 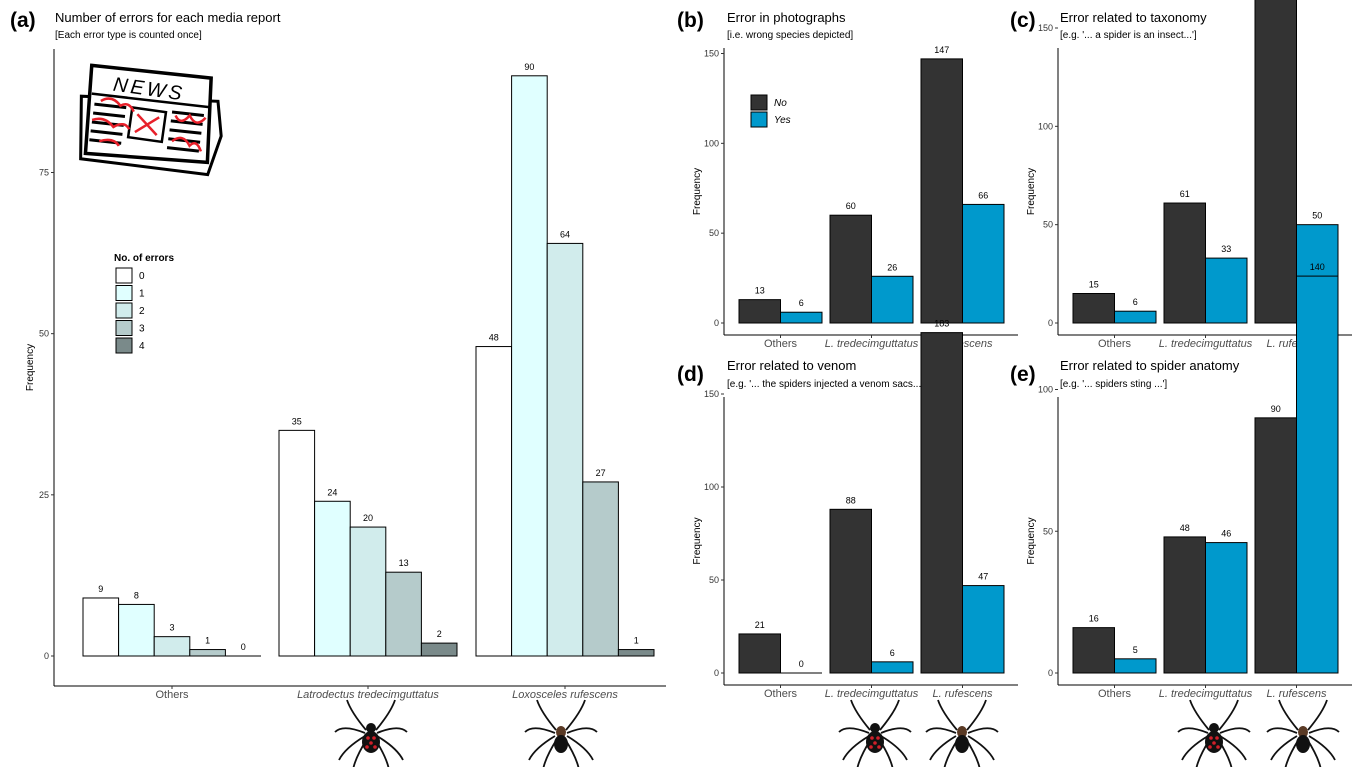 I want to click on data-label: 26, so click(x=892, y=267).